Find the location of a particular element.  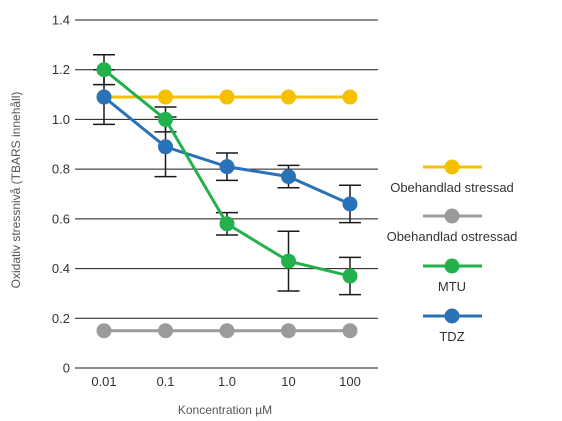

x-tick-label: 1.0 is located at coordinates (227, 381).